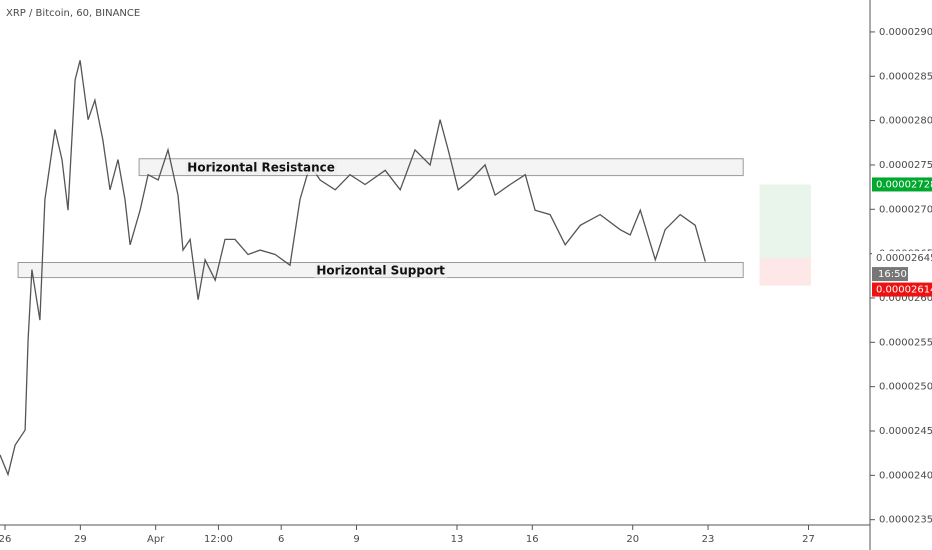  Describe the element at coordinates (281, 539) in the screenshot. I see `x-tick-label: 6` at that location.